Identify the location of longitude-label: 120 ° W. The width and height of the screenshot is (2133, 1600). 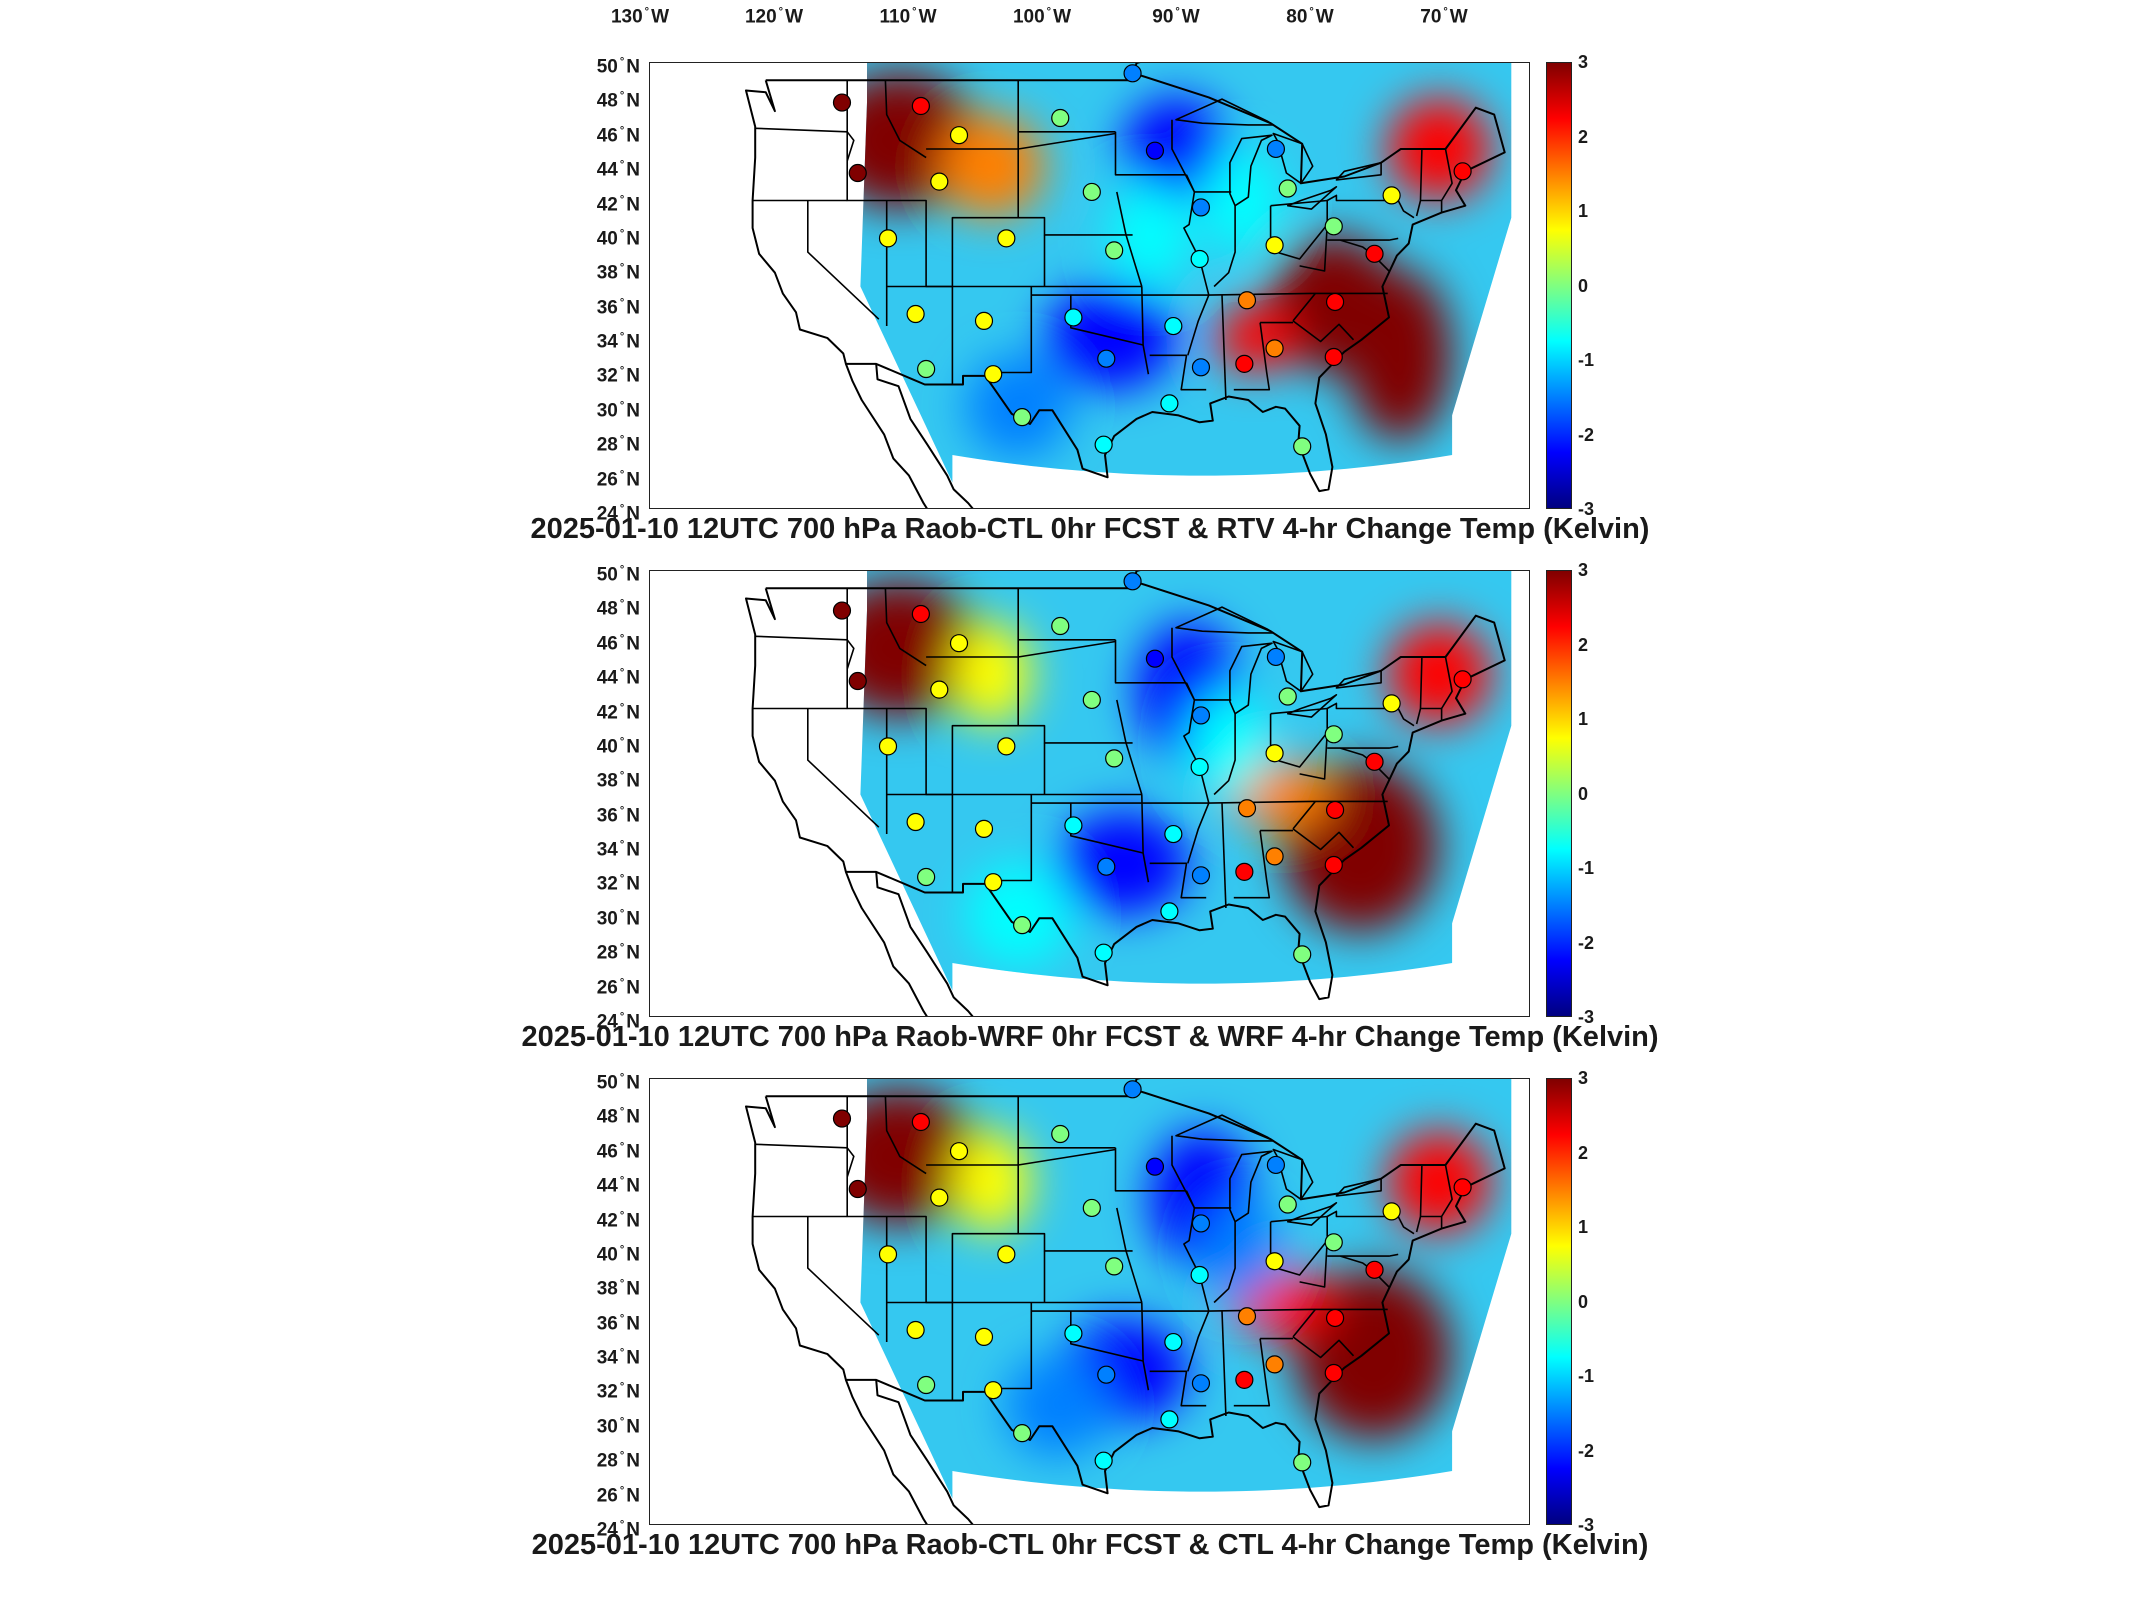
(774, 17).